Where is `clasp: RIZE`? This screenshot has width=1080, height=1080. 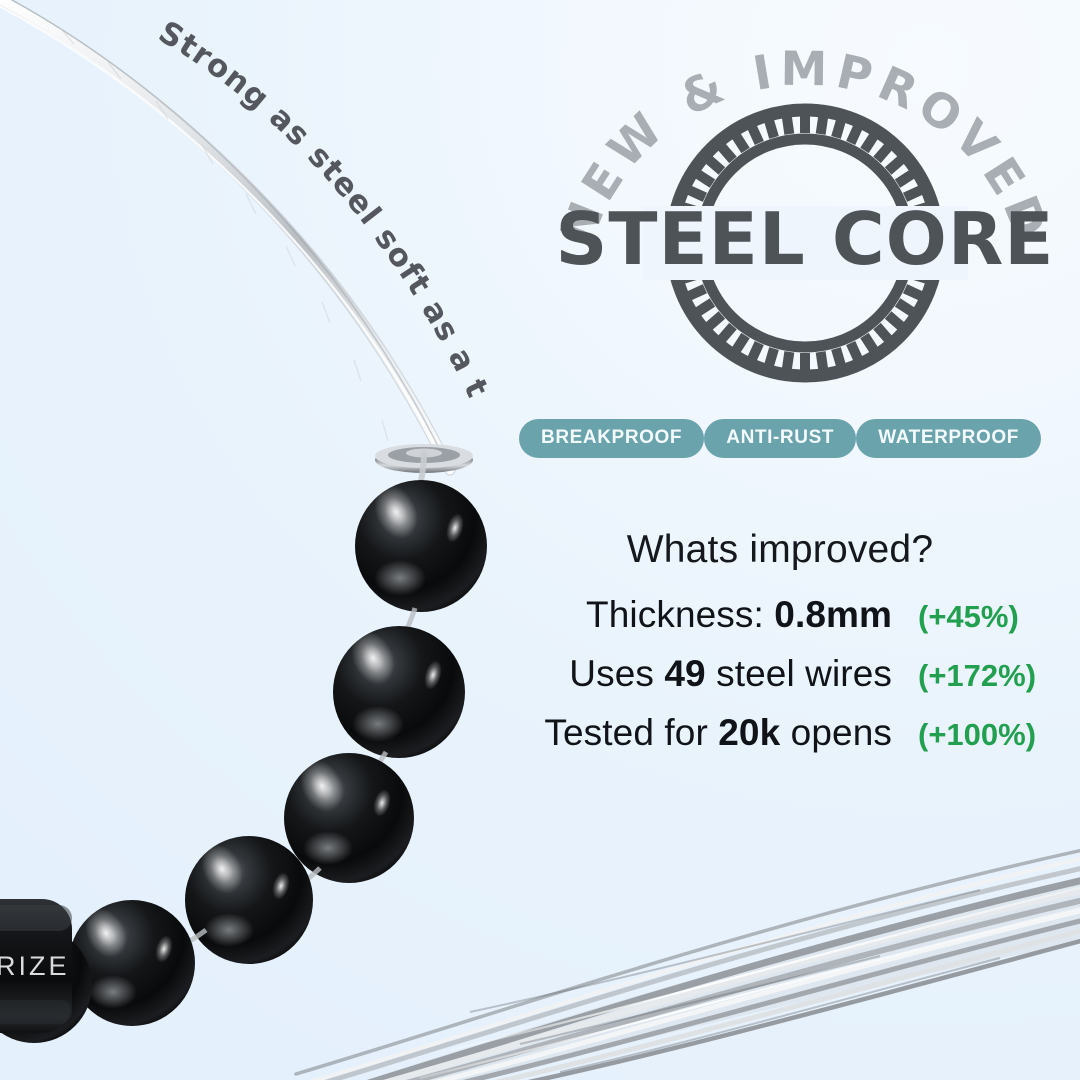 clasp: RIZE is located at coordinates (36, 966).